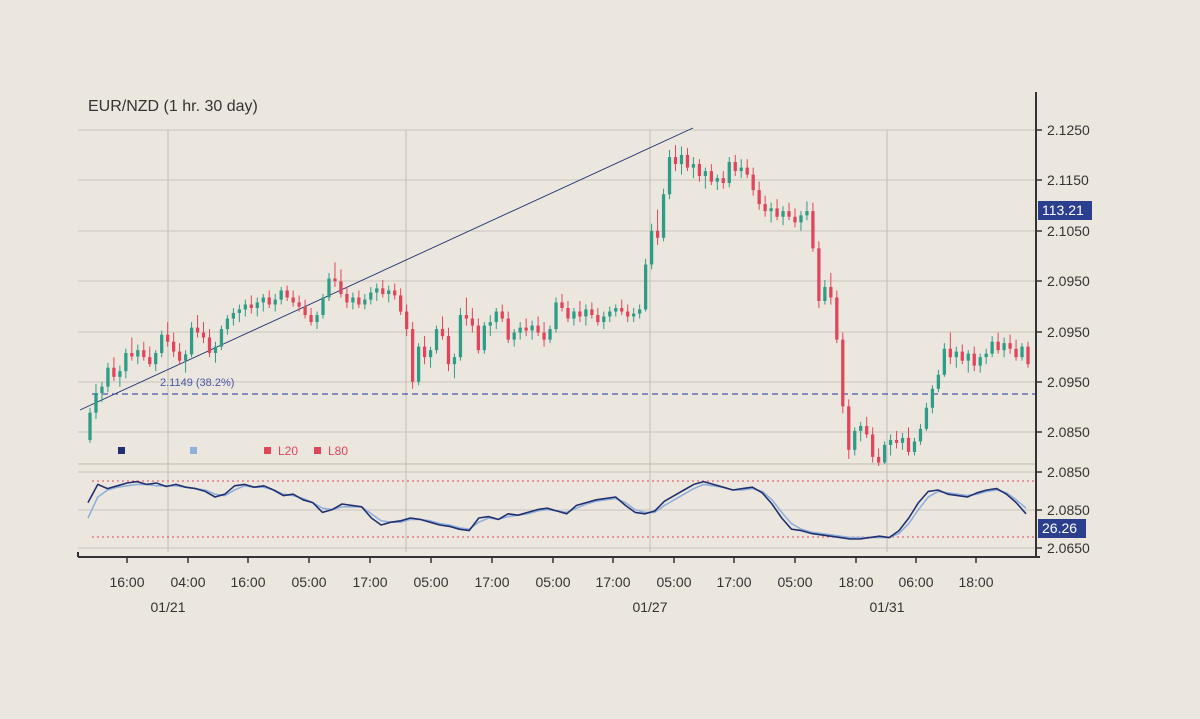 This screenshot has height=719, width=1200. Describe the element at coordinates (338, 451) in the screenshot. I see `legend-label: L80` at that location.